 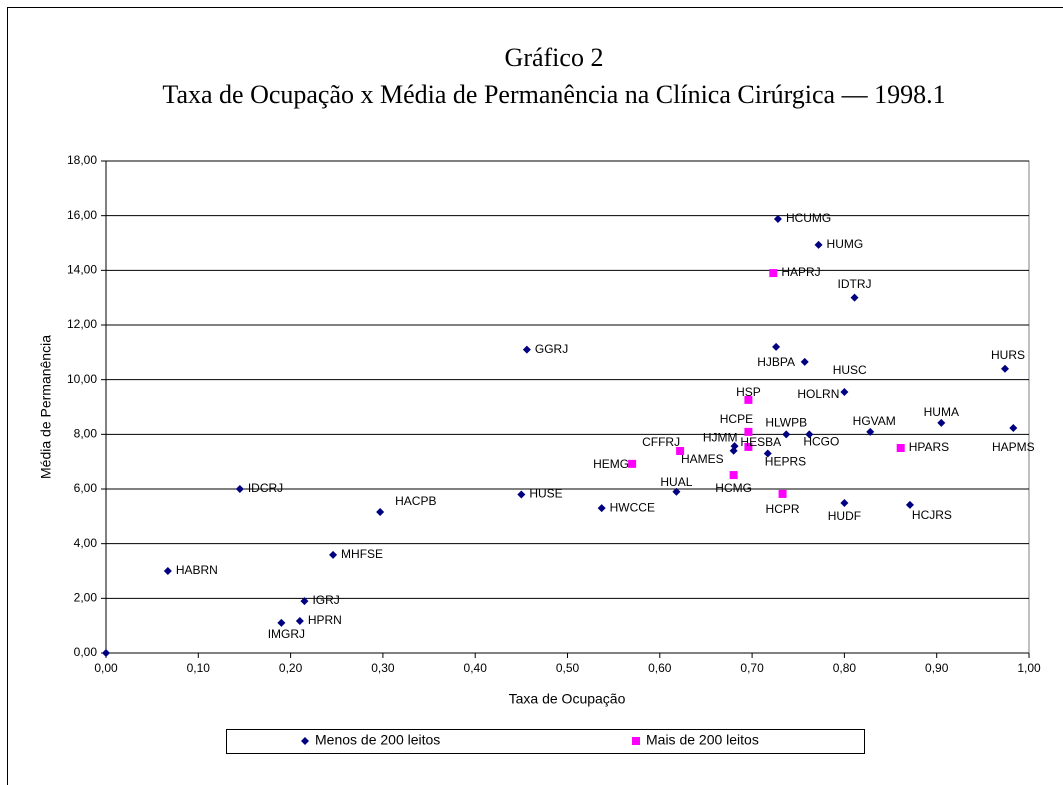 What do you see at coordinates (545, 741) in the screenshot?
I see `legend-box` at bounding box center [545, 741].